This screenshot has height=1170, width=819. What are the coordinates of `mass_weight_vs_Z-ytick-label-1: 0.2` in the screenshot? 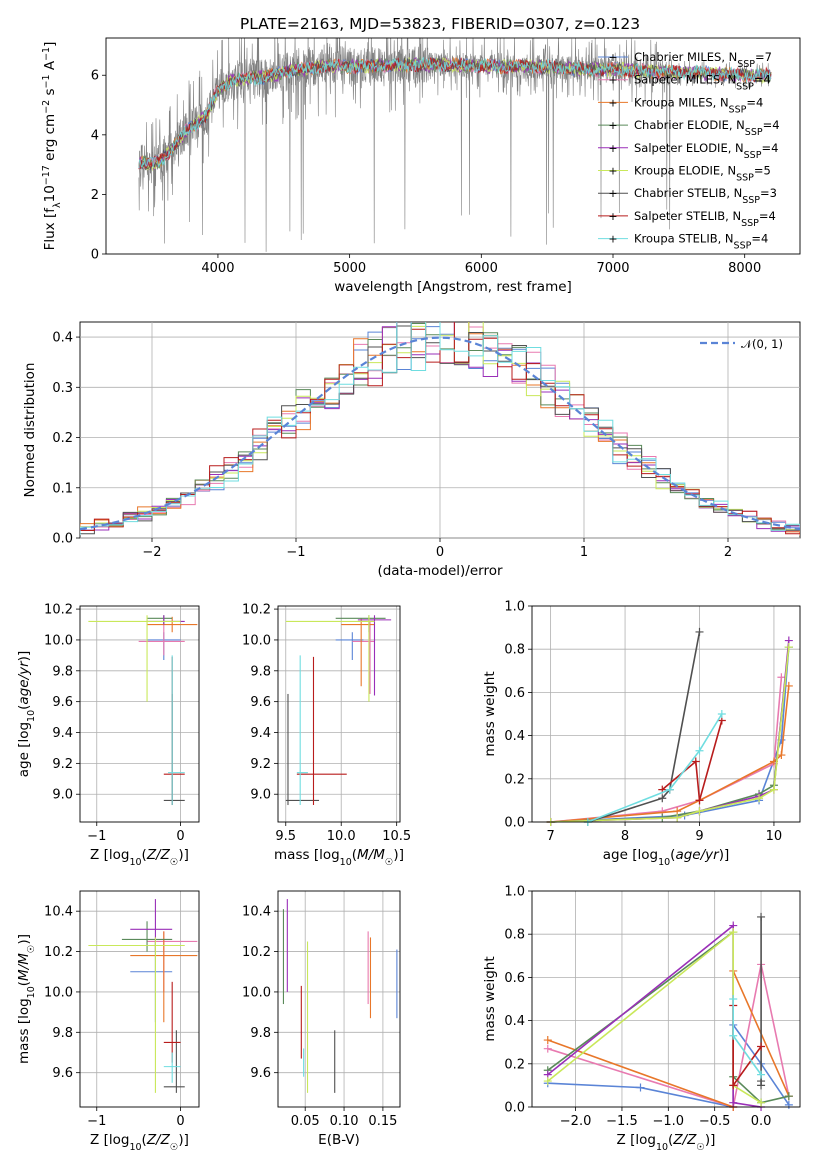 It's located at (514, 1064).